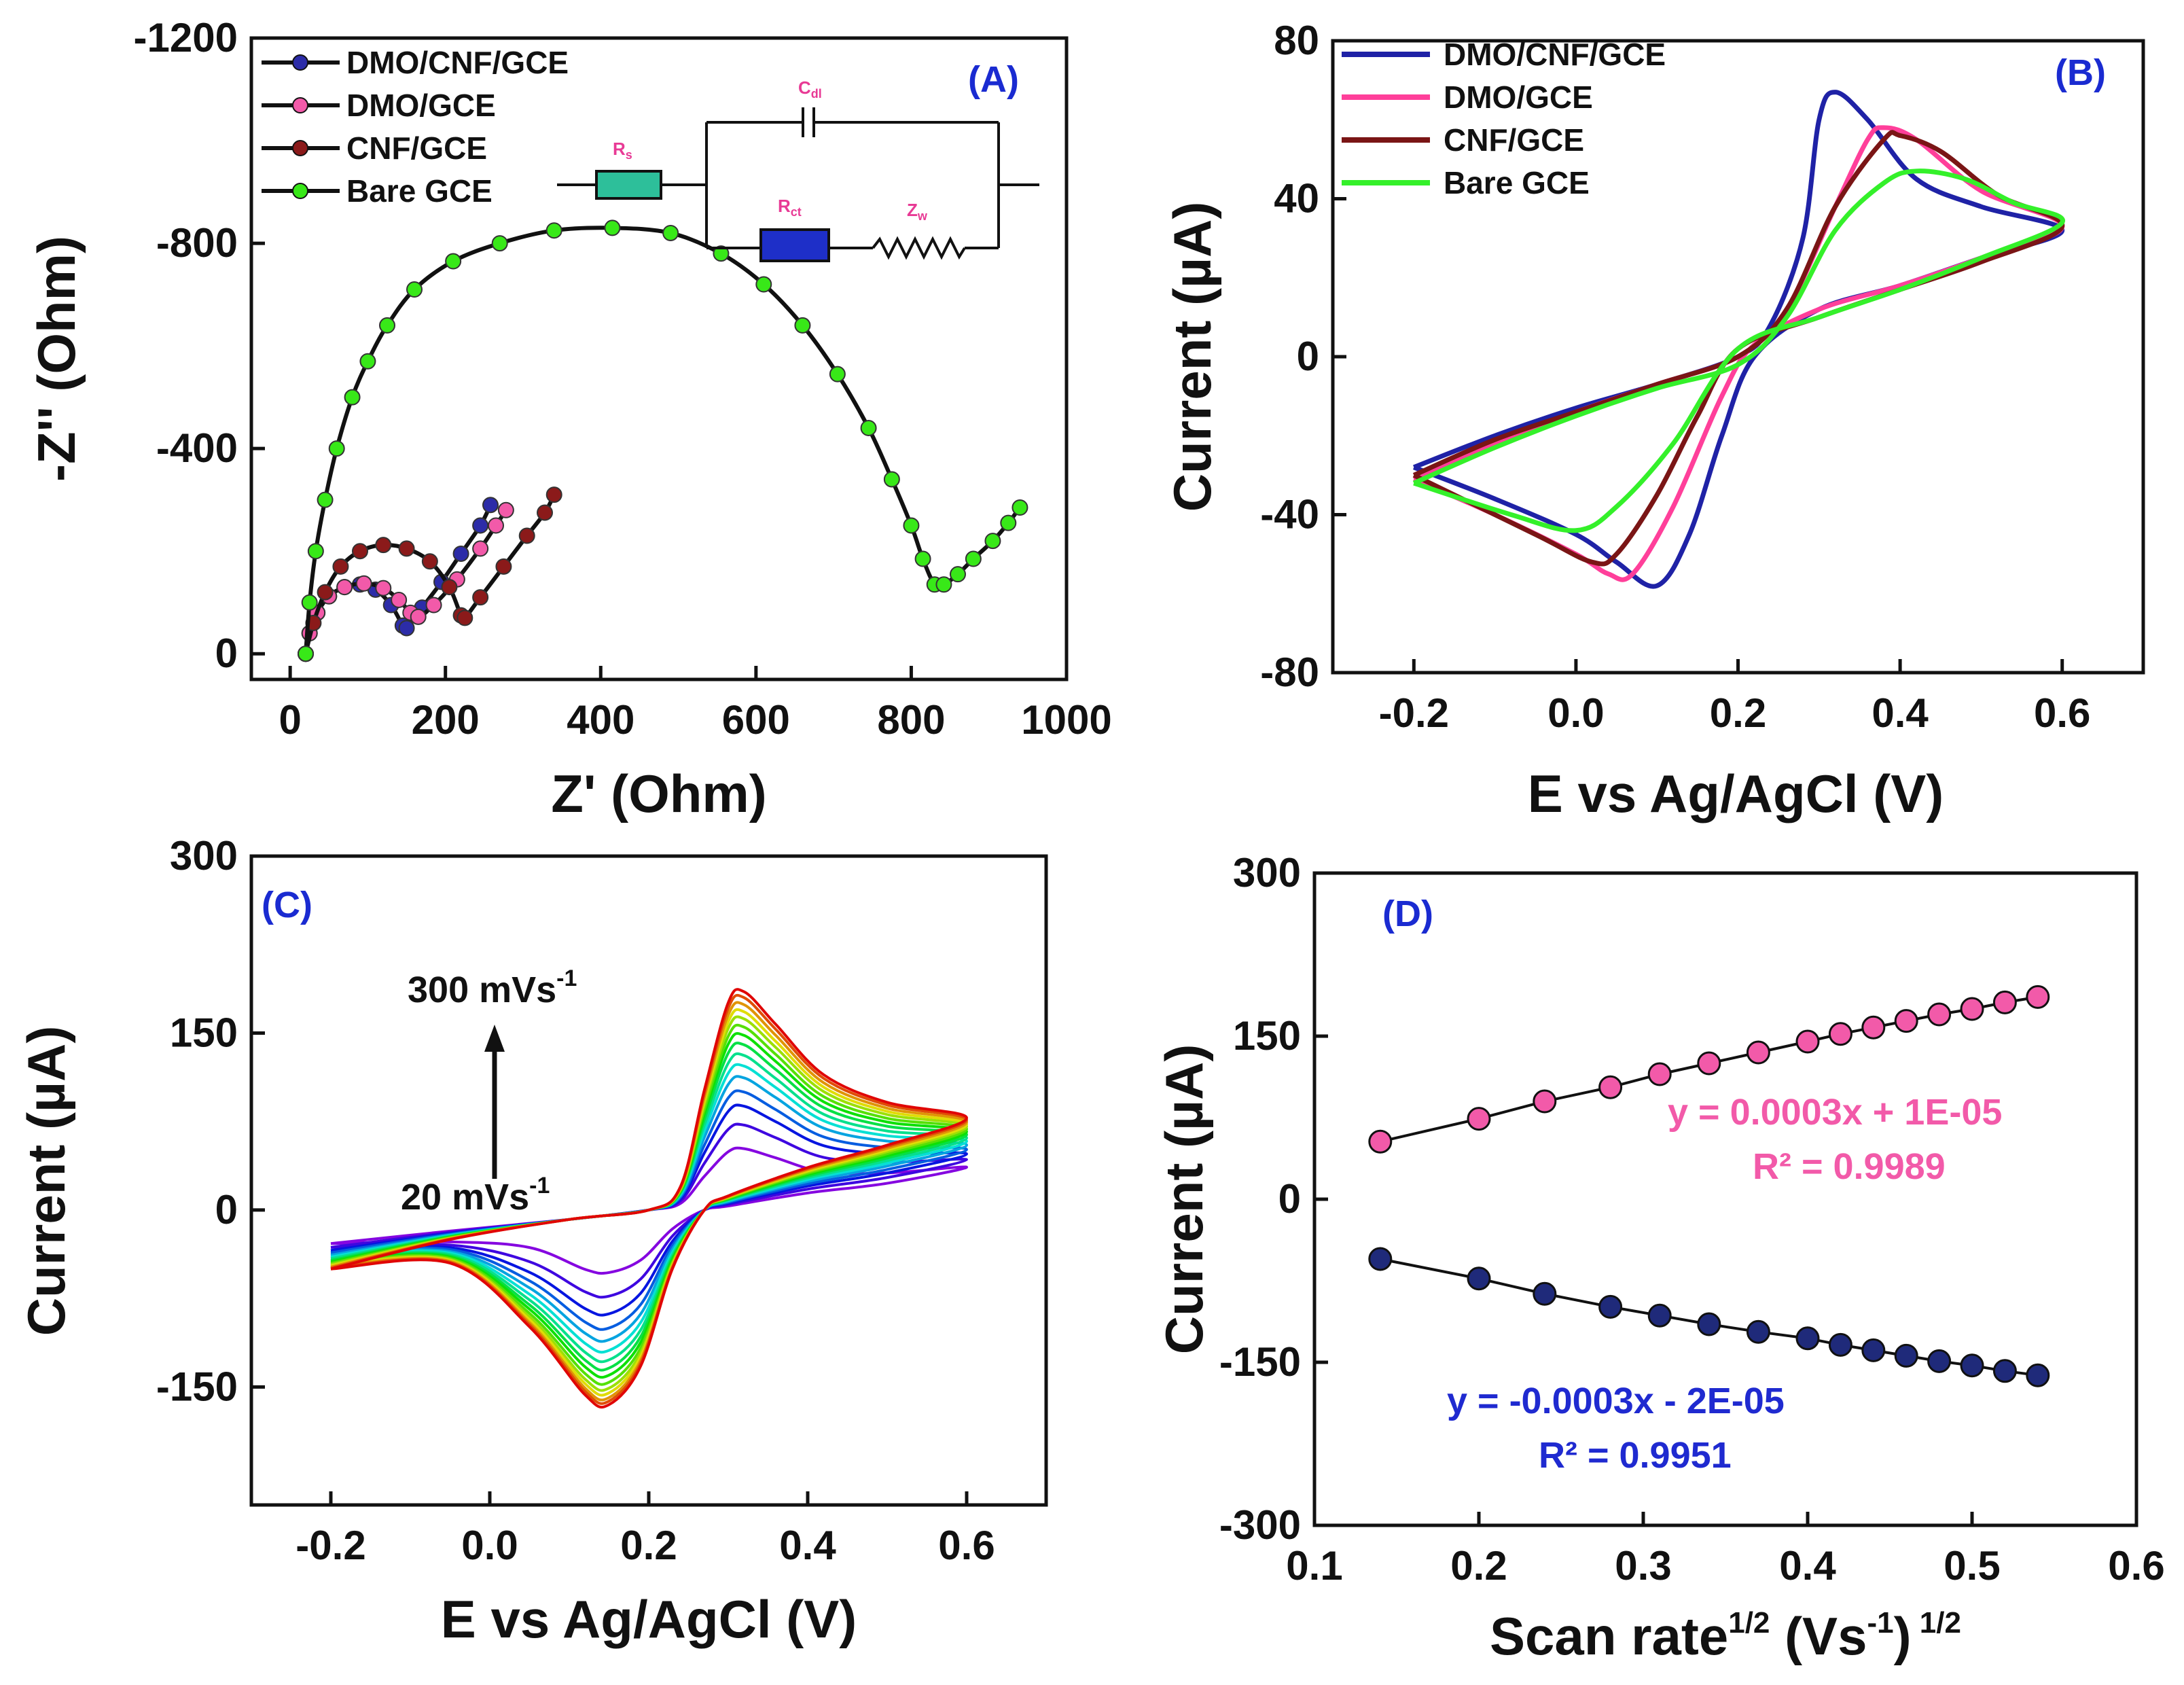  Describe the element at coordinates (648, 1545) in the screenshot. I see `panel-c-xtick-label: 0.2` at that location.